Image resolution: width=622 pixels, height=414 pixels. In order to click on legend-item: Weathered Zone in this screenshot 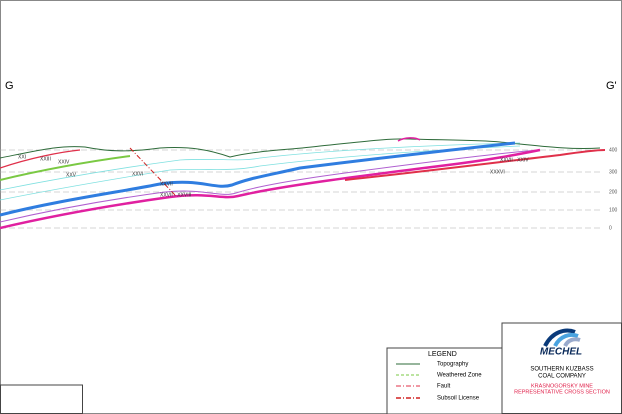, I will do `click(459, 376)`.